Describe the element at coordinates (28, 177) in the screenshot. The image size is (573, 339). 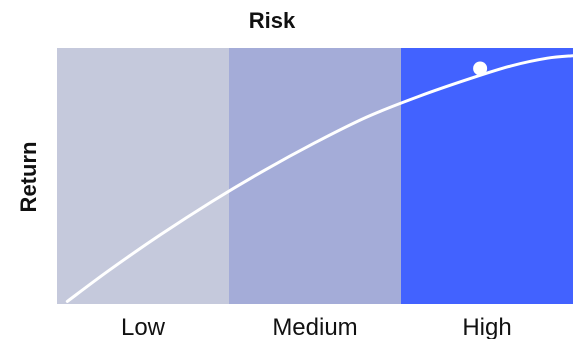
I see `y-axis-label: Return` at that location.